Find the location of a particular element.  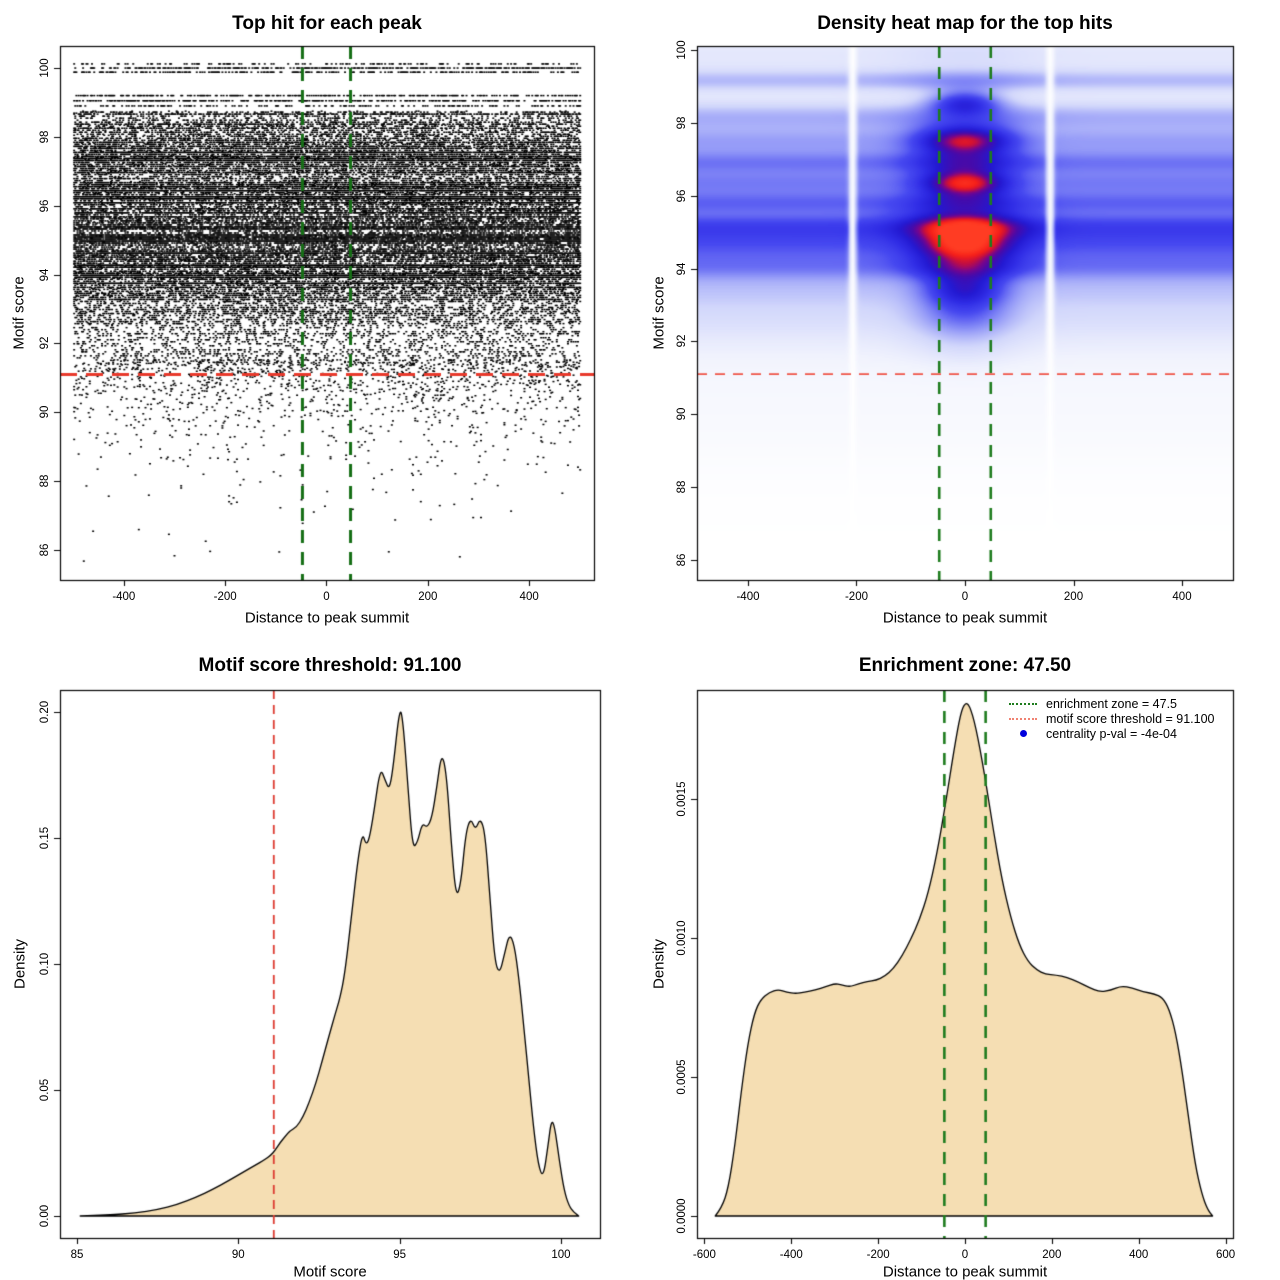

x-axis-label: Motif score is located at coordinates (330, 1271).